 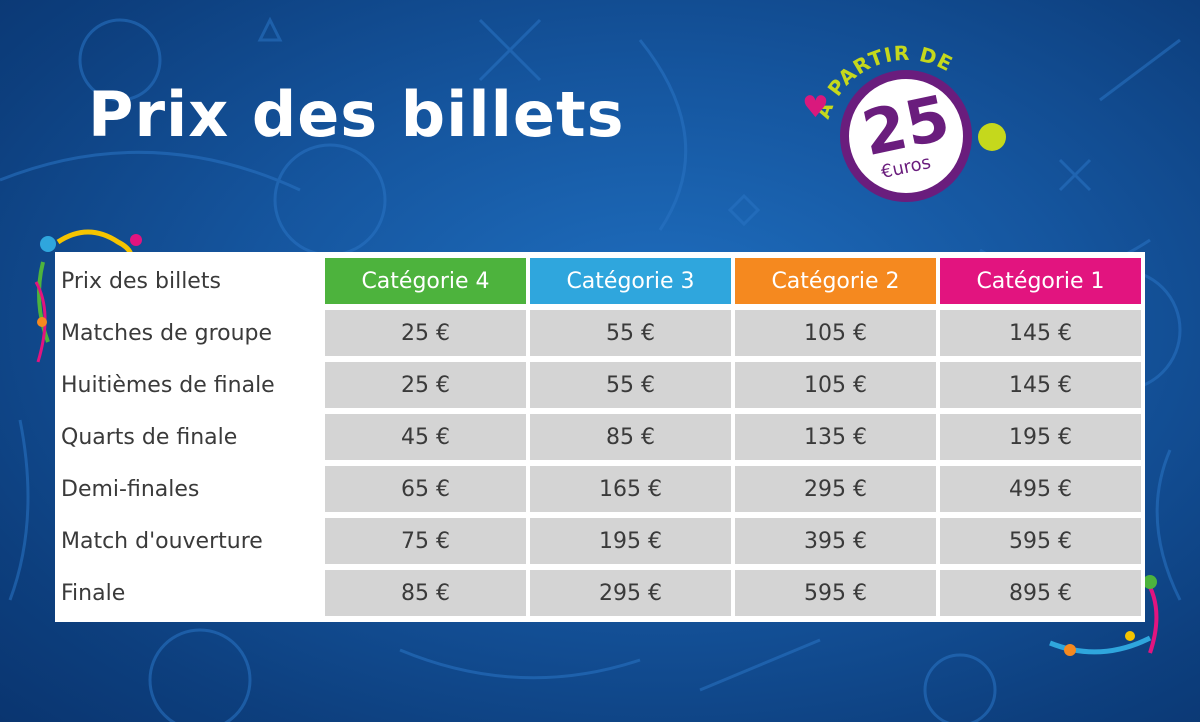 I want to click on category-1-header: Catégorie 1, so click(x=1040, y=281).